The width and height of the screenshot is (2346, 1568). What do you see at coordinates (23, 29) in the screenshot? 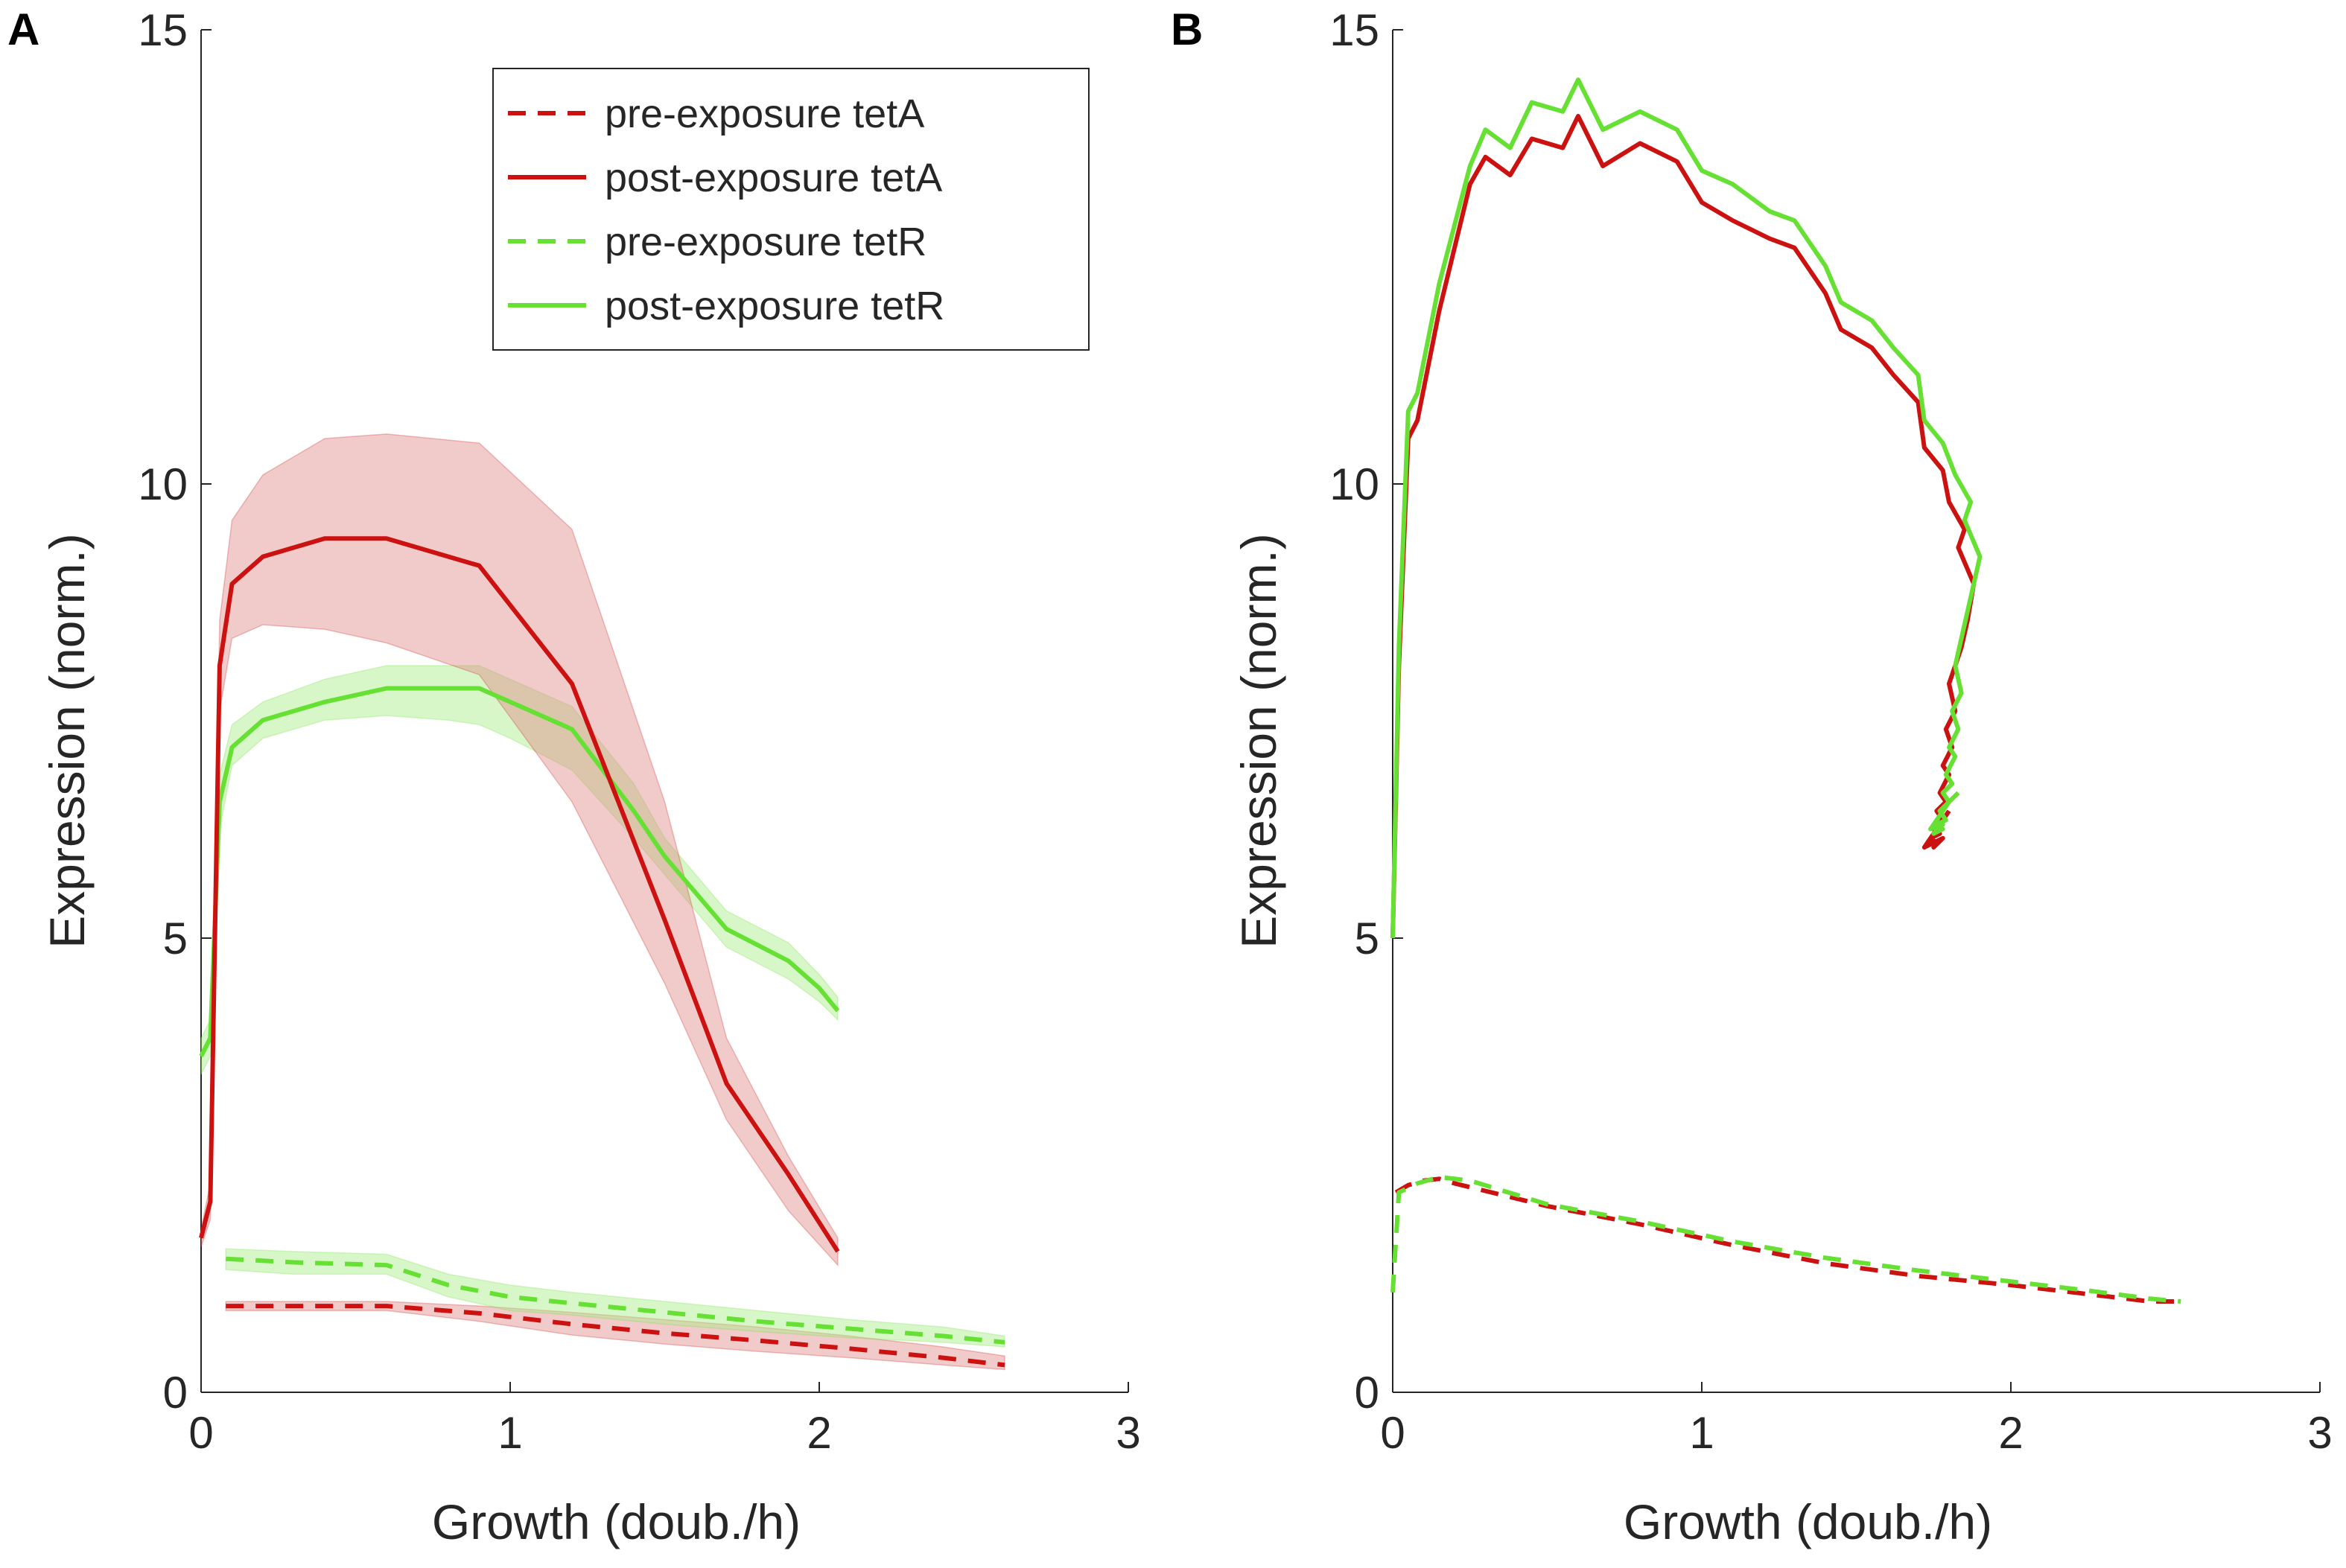
I see `panel-letter-a: A` at bounding box center [23, 29].